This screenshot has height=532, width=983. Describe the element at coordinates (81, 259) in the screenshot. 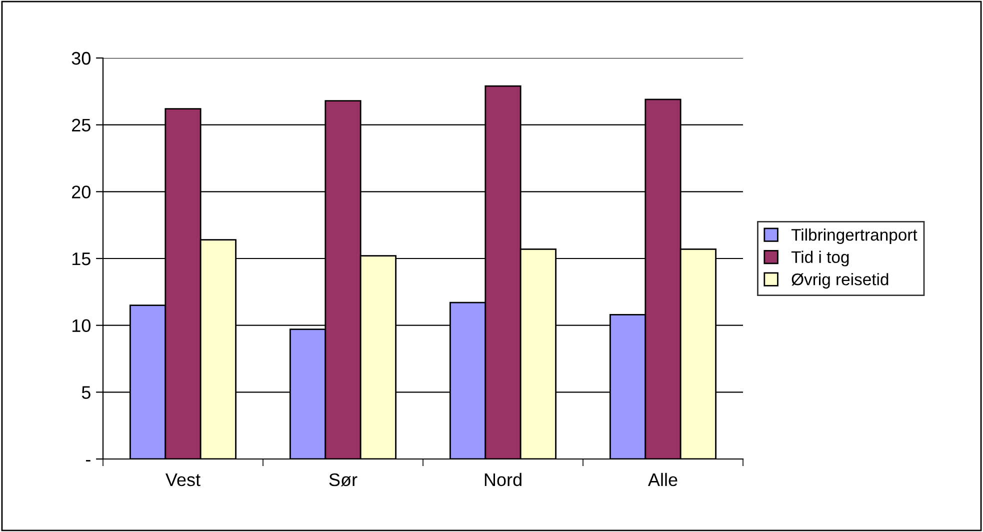

I see `y-tick-label: 15` at that location.